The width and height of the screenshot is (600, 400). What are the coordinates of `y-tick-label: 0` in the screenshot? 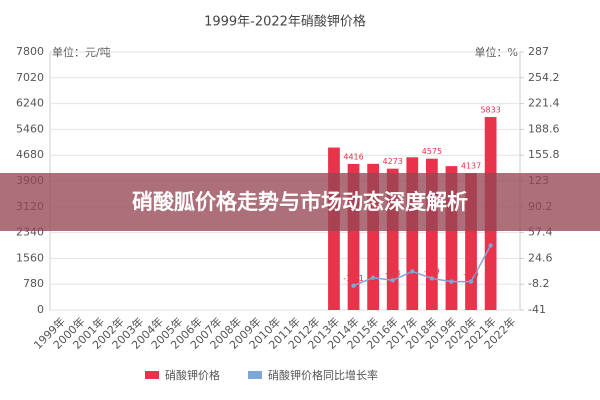 It's located at (40, 309).